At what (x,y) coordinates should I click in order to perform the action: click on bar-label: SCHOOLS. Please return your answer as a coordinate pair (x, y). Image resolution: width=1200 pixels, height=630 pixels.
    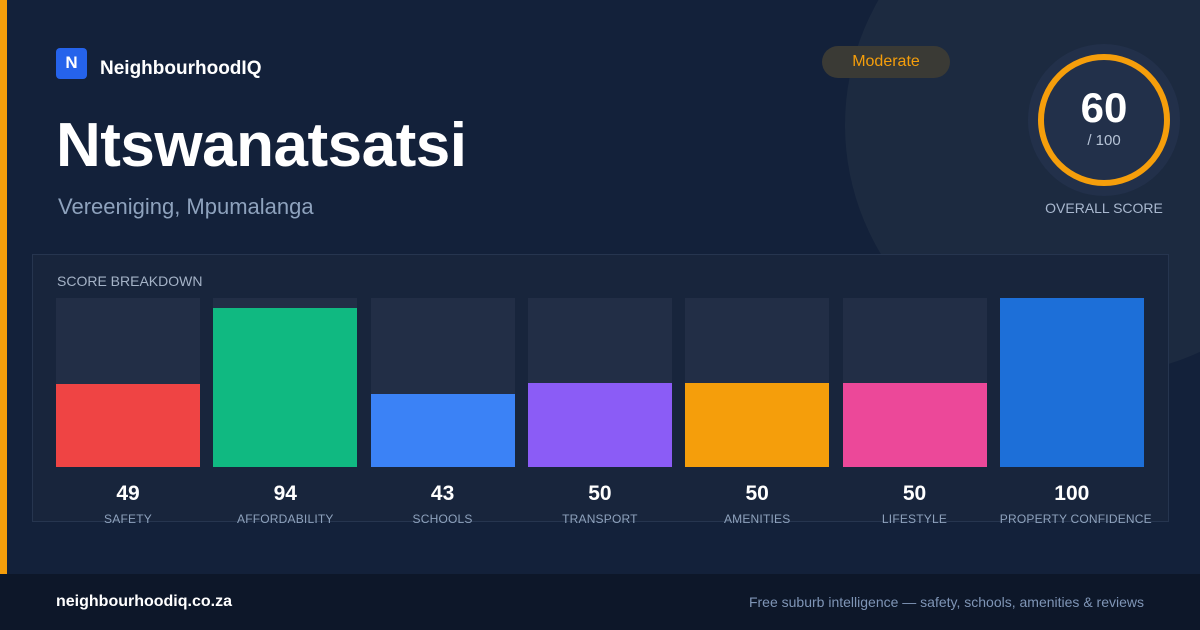
    Looking at the image, I should click on (442, 519).